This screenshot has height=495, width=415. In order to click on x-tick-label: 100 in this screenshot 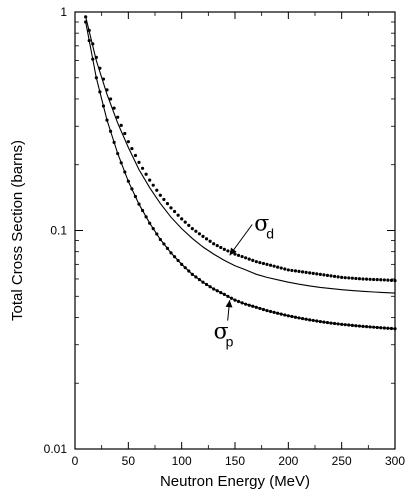, I will do `click(182, 461)`.